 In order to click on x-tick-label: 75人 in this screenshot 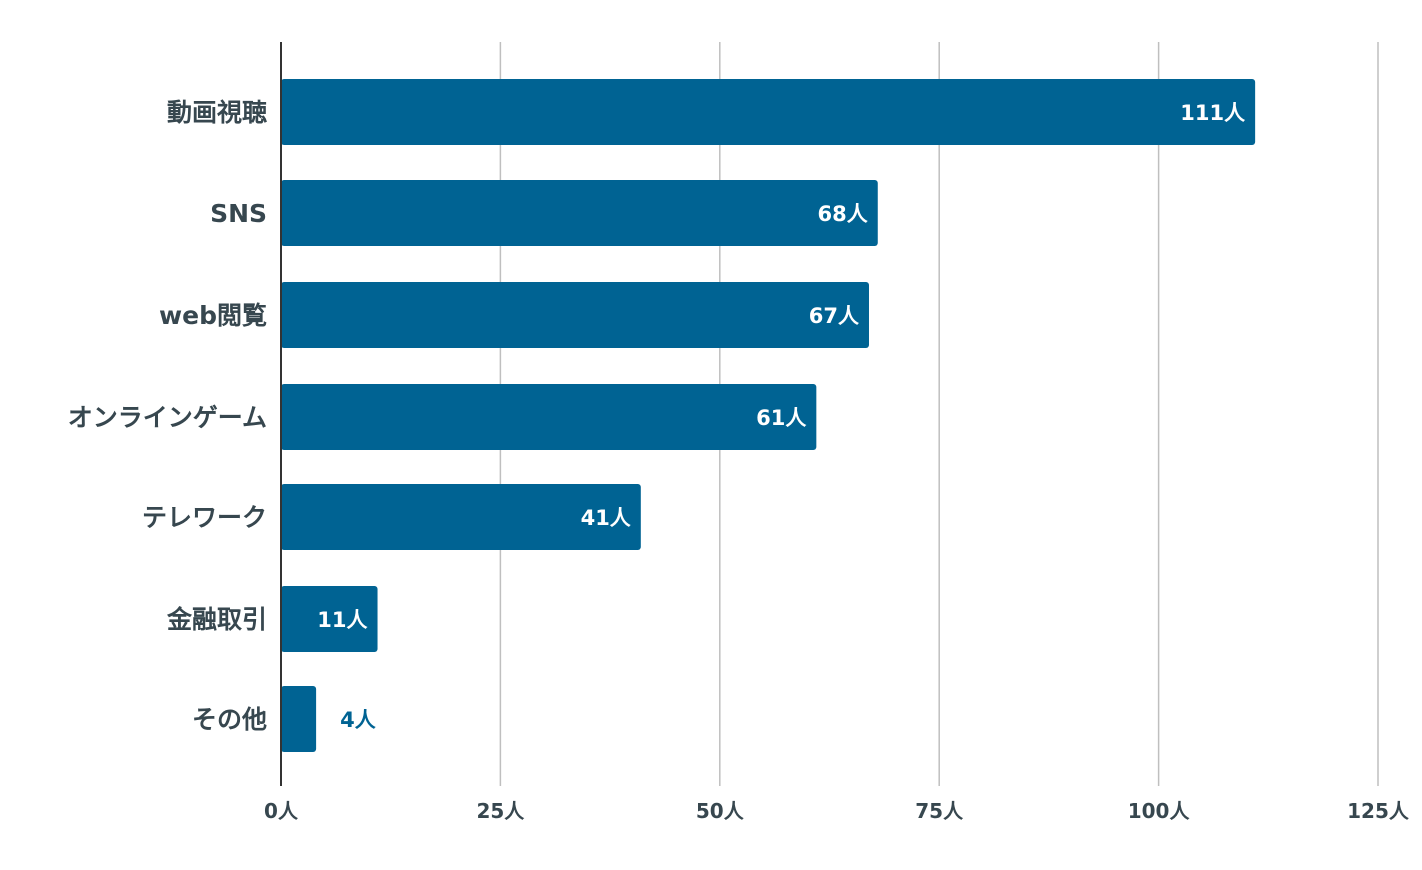, I will do `click(939, 811)`.